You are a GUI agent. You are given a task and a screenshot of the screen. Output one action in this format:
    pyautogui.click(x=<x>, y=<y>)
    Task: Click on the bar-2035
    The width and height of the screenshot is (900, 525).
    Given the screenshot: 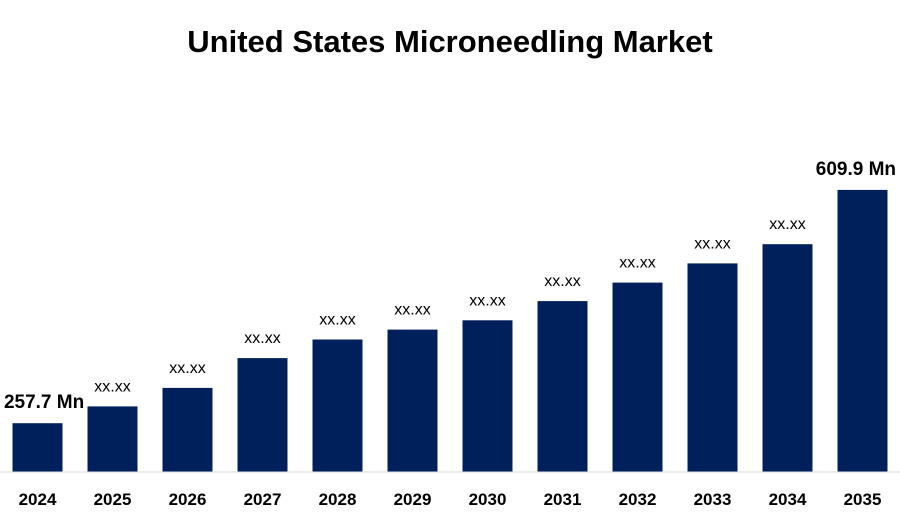 What is the action you would take?
    pyautogui.click(x=862, y=330)
    